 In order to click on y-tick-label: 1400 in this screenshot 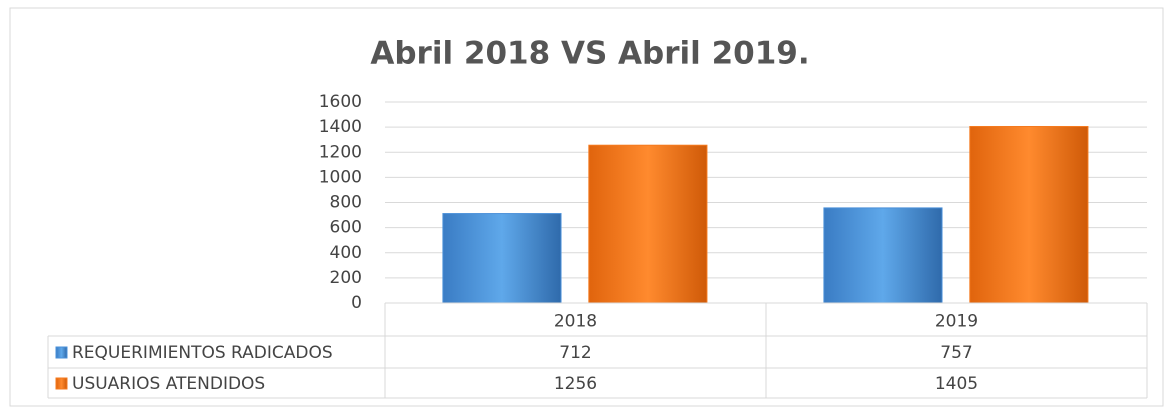, I will do `click(340, 127)`.